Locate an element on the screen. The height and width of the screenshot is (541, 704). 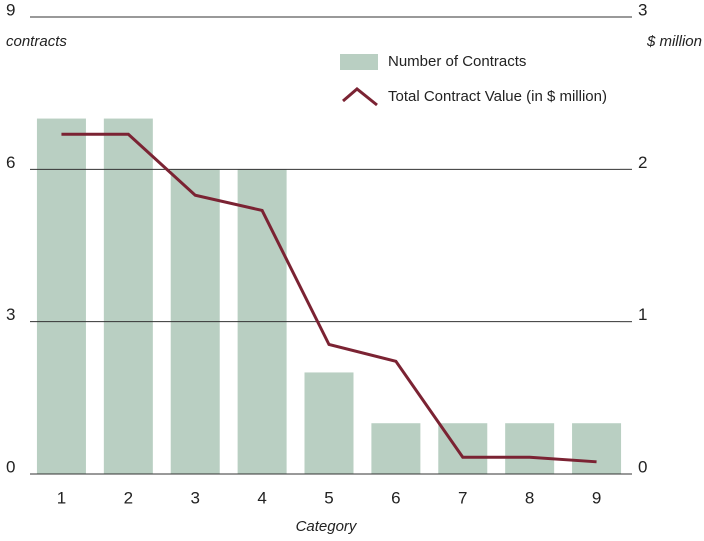
y-tick-label: 3 is located at coordinates (10, 314).